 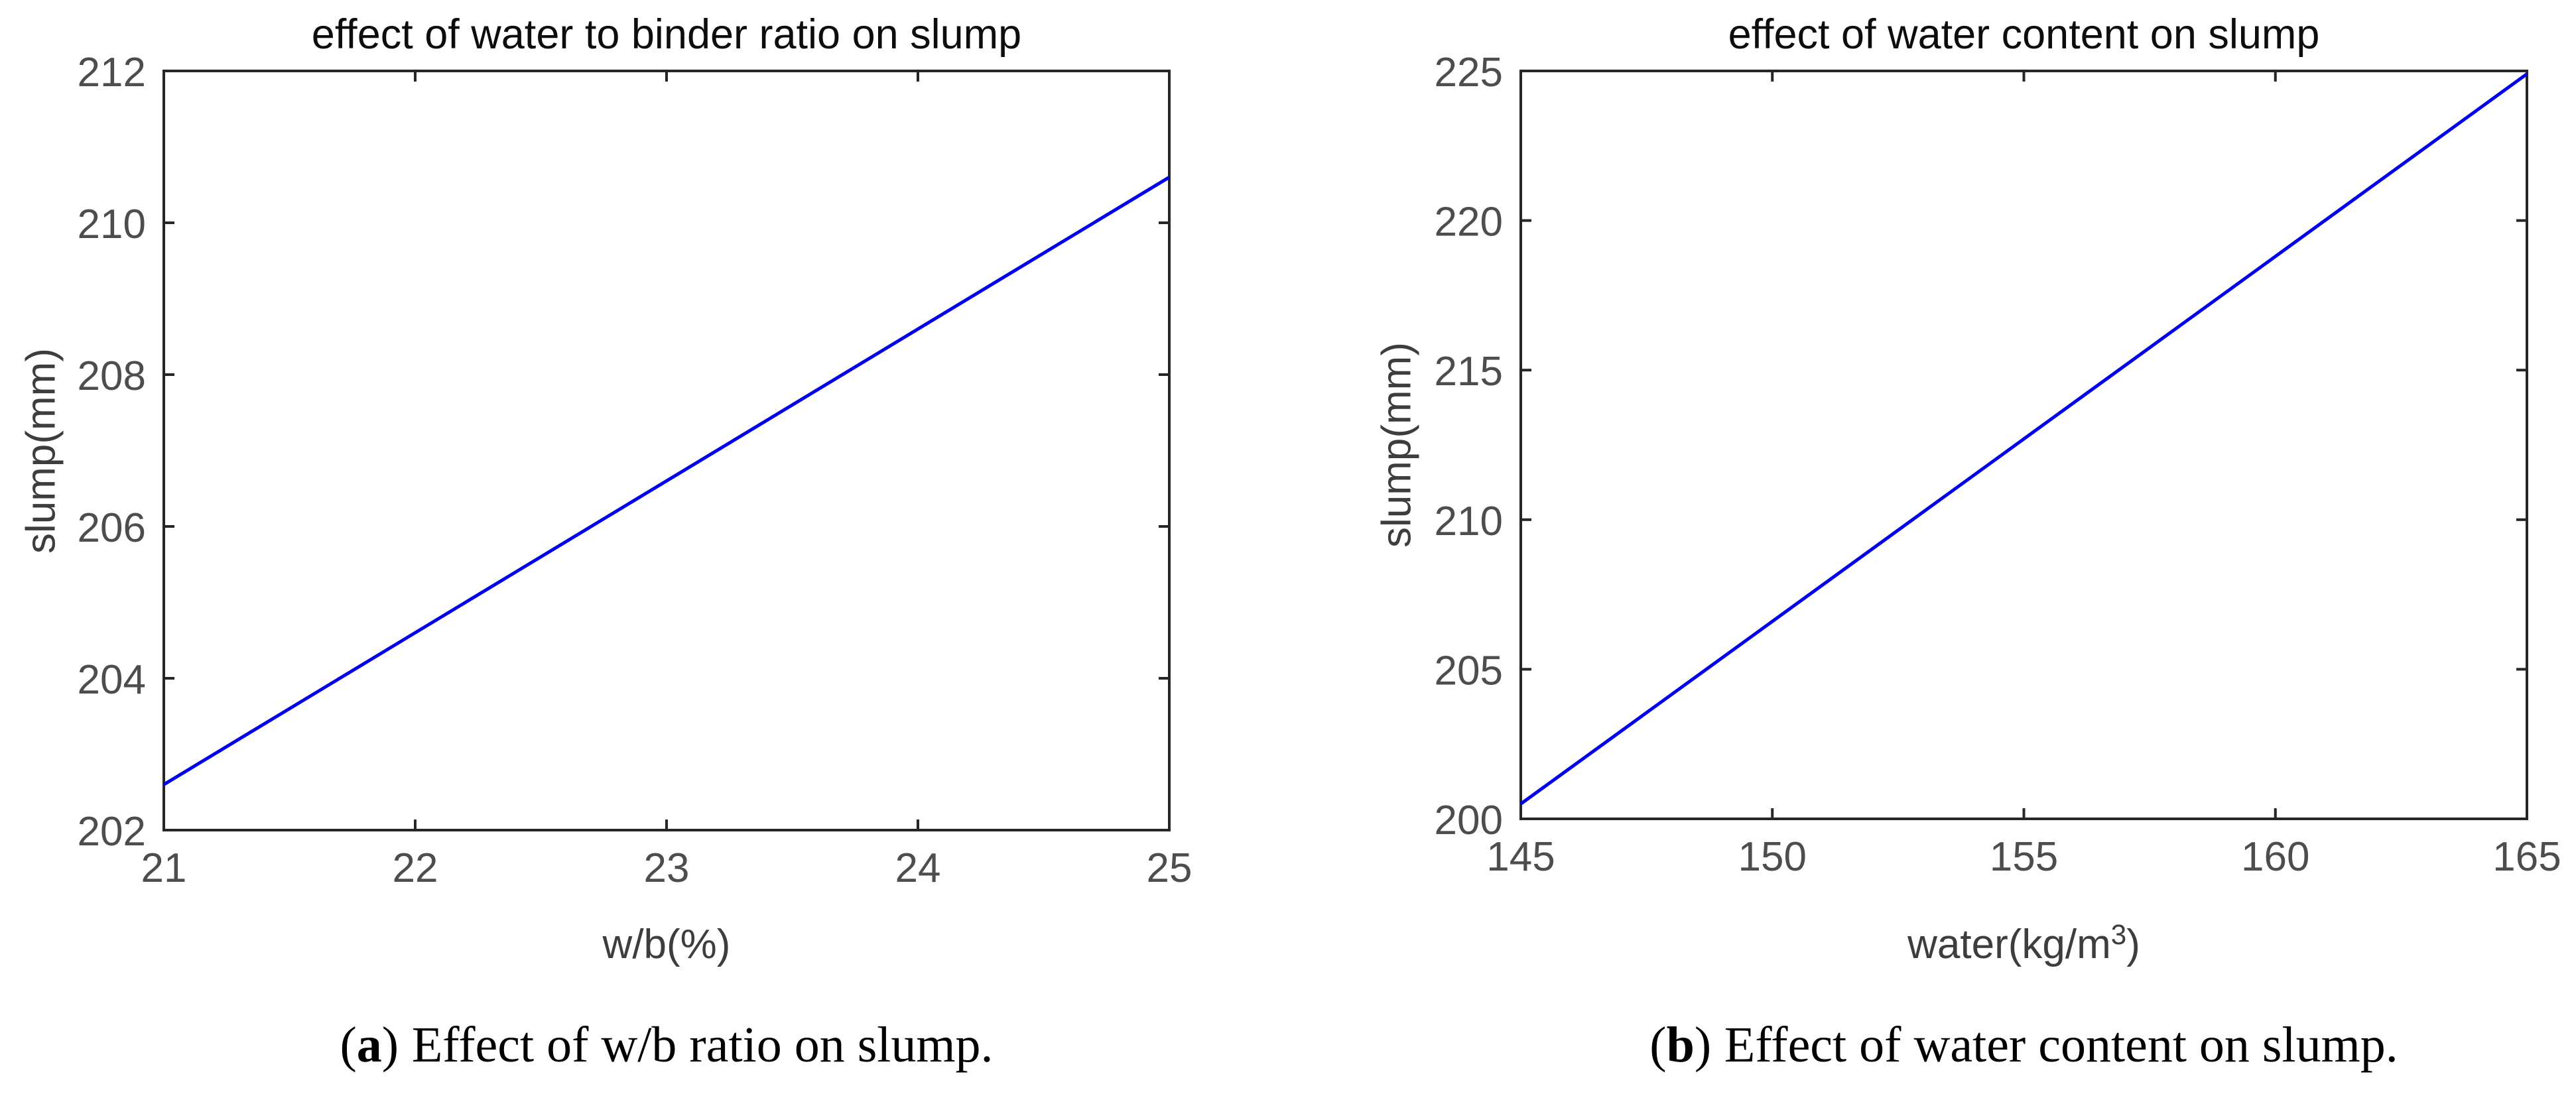 I want to click on y-tick-label: 204, so click(x=112, y=680).